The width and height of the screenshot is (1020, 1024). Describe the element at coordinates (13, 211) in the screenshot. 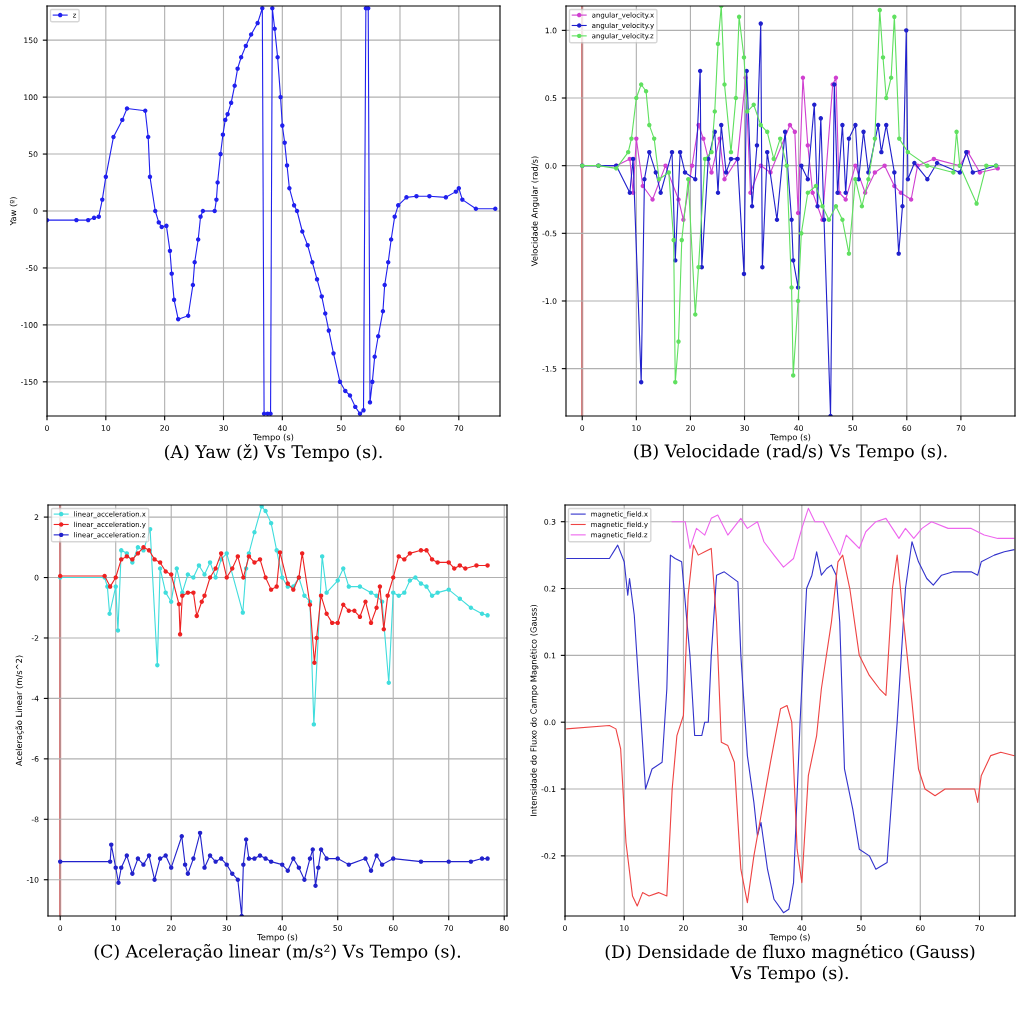

I see `y-axis-title: Yaw (º)` at that location.